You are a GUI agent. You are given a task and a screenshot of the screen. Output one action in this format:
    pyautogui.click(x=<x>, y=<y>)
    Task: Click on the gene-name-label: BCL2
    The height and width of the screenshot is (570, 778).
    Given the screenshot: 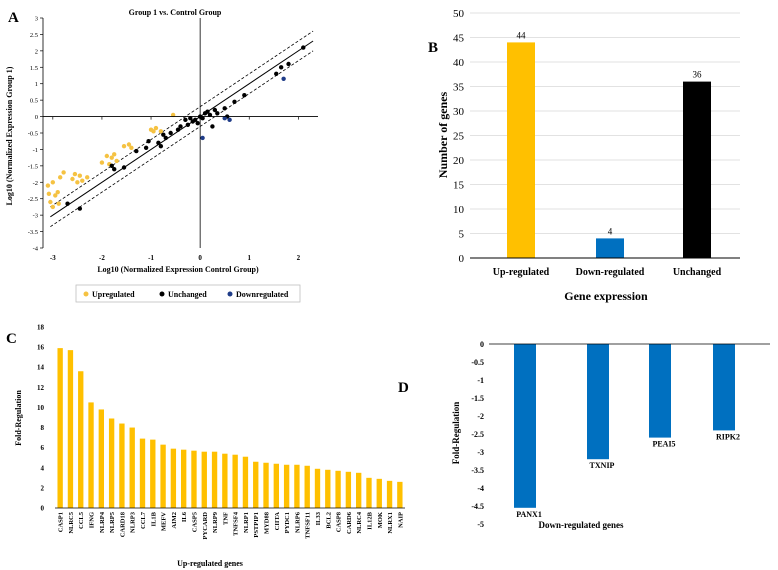 What is the action you would take?
    pyautogui.click(x=328, y=520)
    